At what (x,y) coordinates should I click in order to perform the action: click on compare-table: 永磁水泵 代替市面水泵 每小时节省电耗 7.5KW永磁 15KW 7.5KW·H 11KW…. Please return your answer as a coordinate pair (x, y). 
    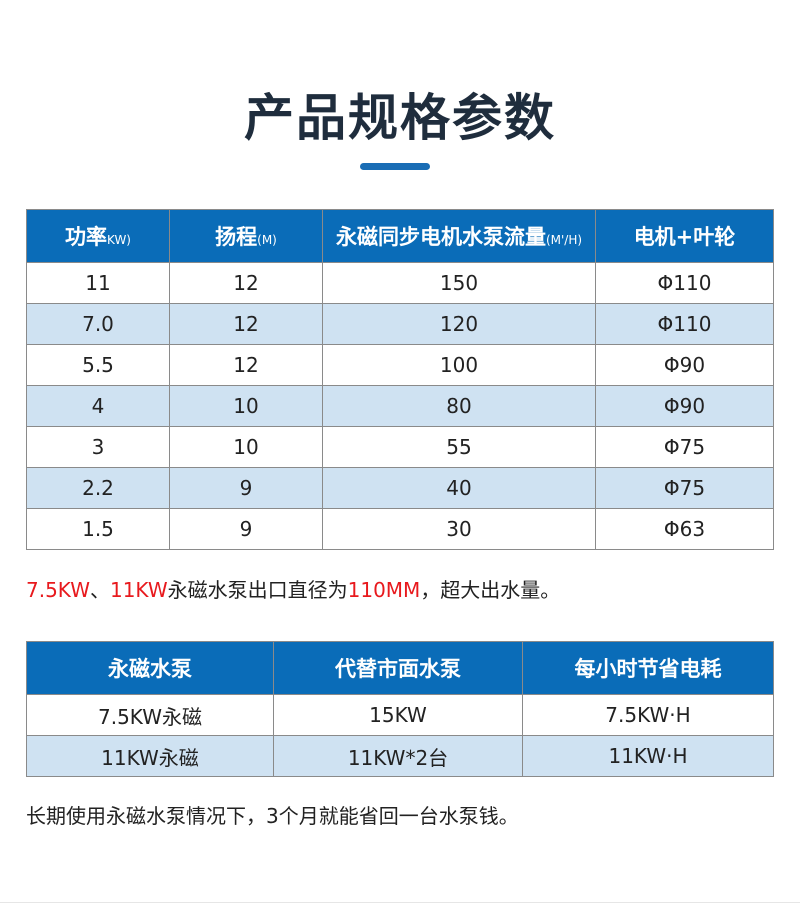
    Looking at the image, I should click on (400, 709).